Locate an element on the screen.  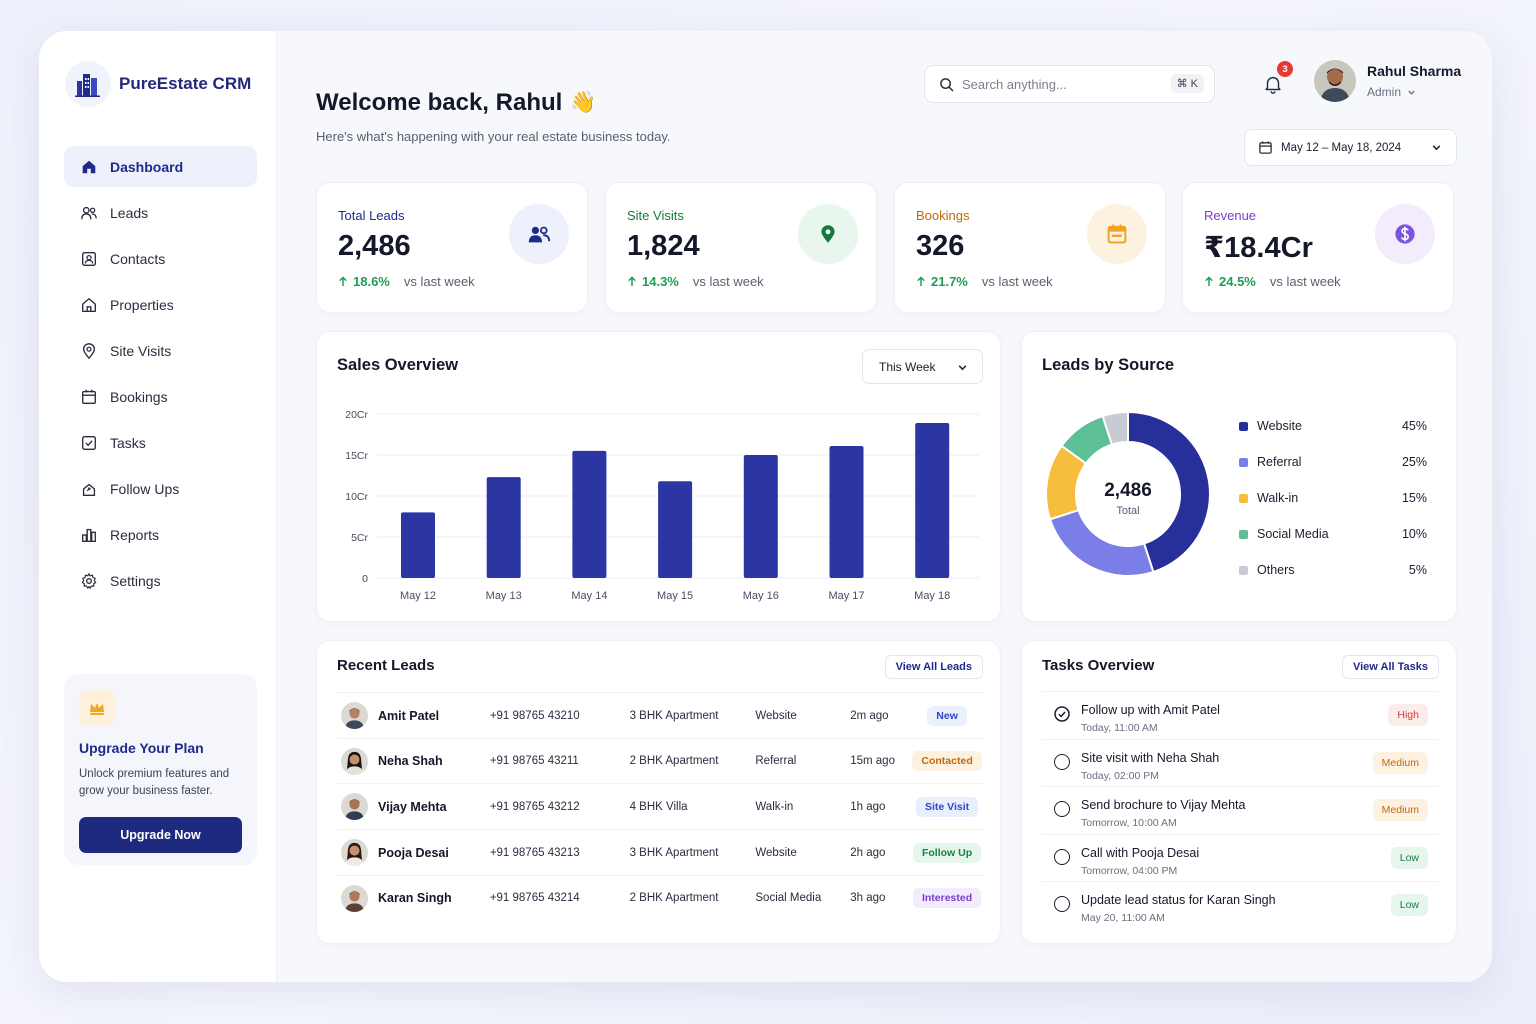
bar-chart-icon is located at coordinates (89, 535).